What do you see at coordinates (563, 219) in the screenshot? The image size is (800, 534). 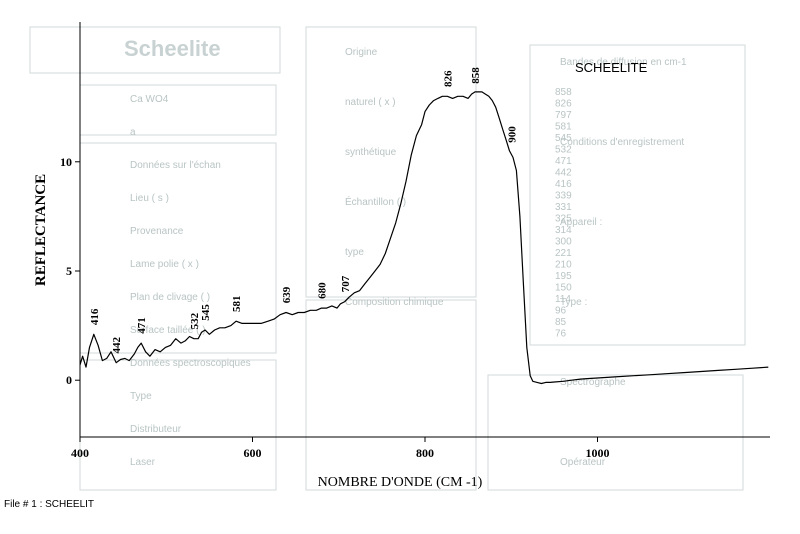 I see `form-table-value: 325` at bounding box center [563, 219].